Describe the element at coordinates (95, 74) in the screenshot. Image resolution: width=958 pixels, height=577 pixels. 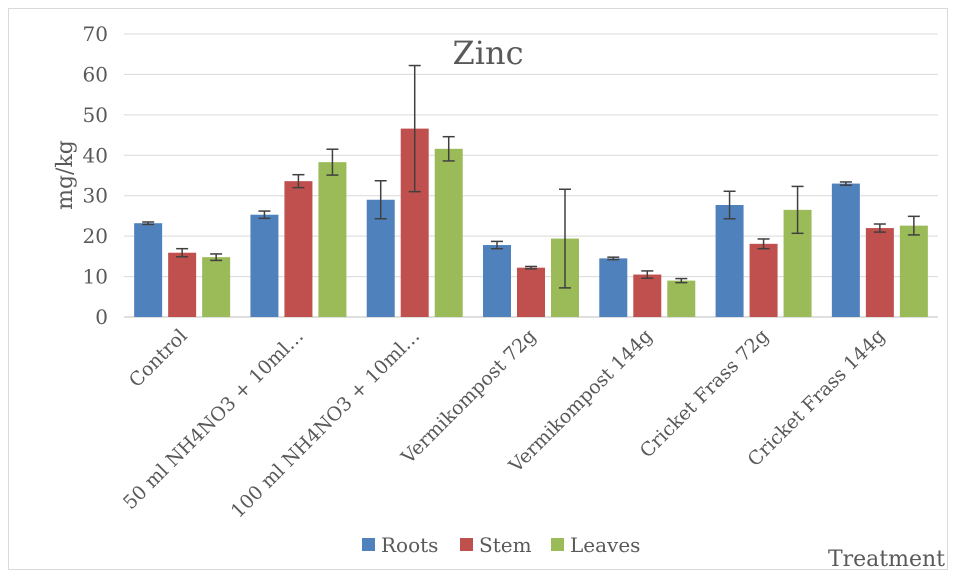
I see `y-tick-label: 60` at that location.